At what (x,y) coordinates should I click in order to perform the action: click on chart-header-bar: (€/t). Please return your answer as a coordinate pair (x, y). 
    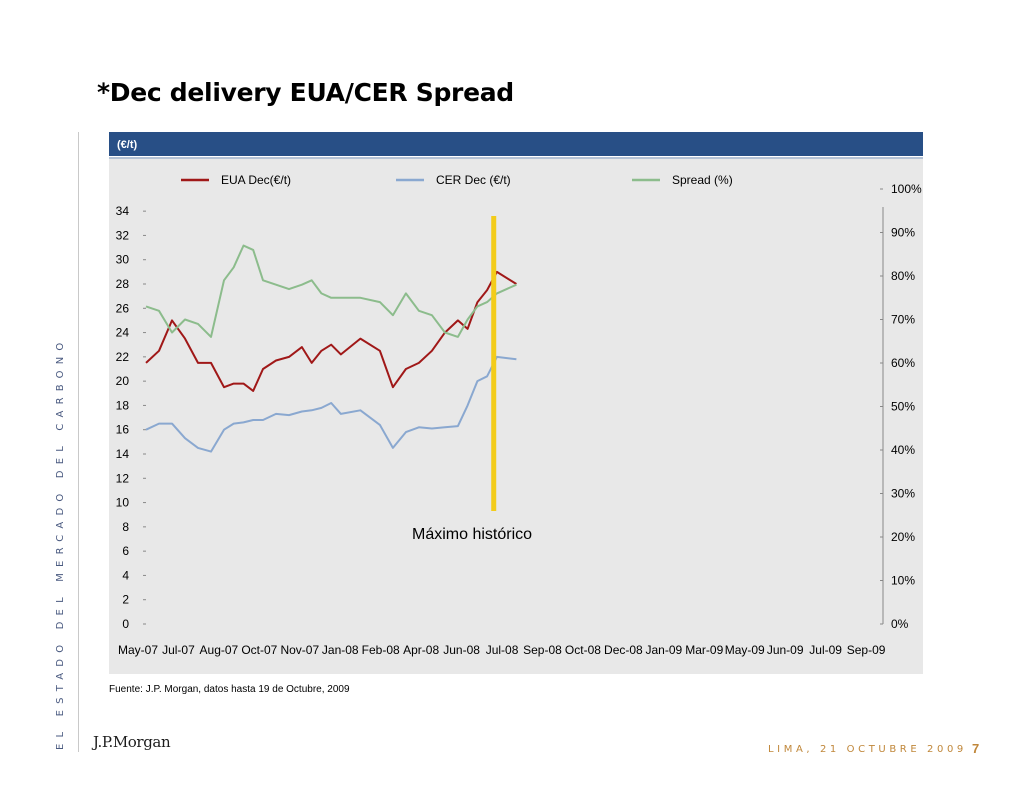
    Looking at the image, I should click on (516, 144).